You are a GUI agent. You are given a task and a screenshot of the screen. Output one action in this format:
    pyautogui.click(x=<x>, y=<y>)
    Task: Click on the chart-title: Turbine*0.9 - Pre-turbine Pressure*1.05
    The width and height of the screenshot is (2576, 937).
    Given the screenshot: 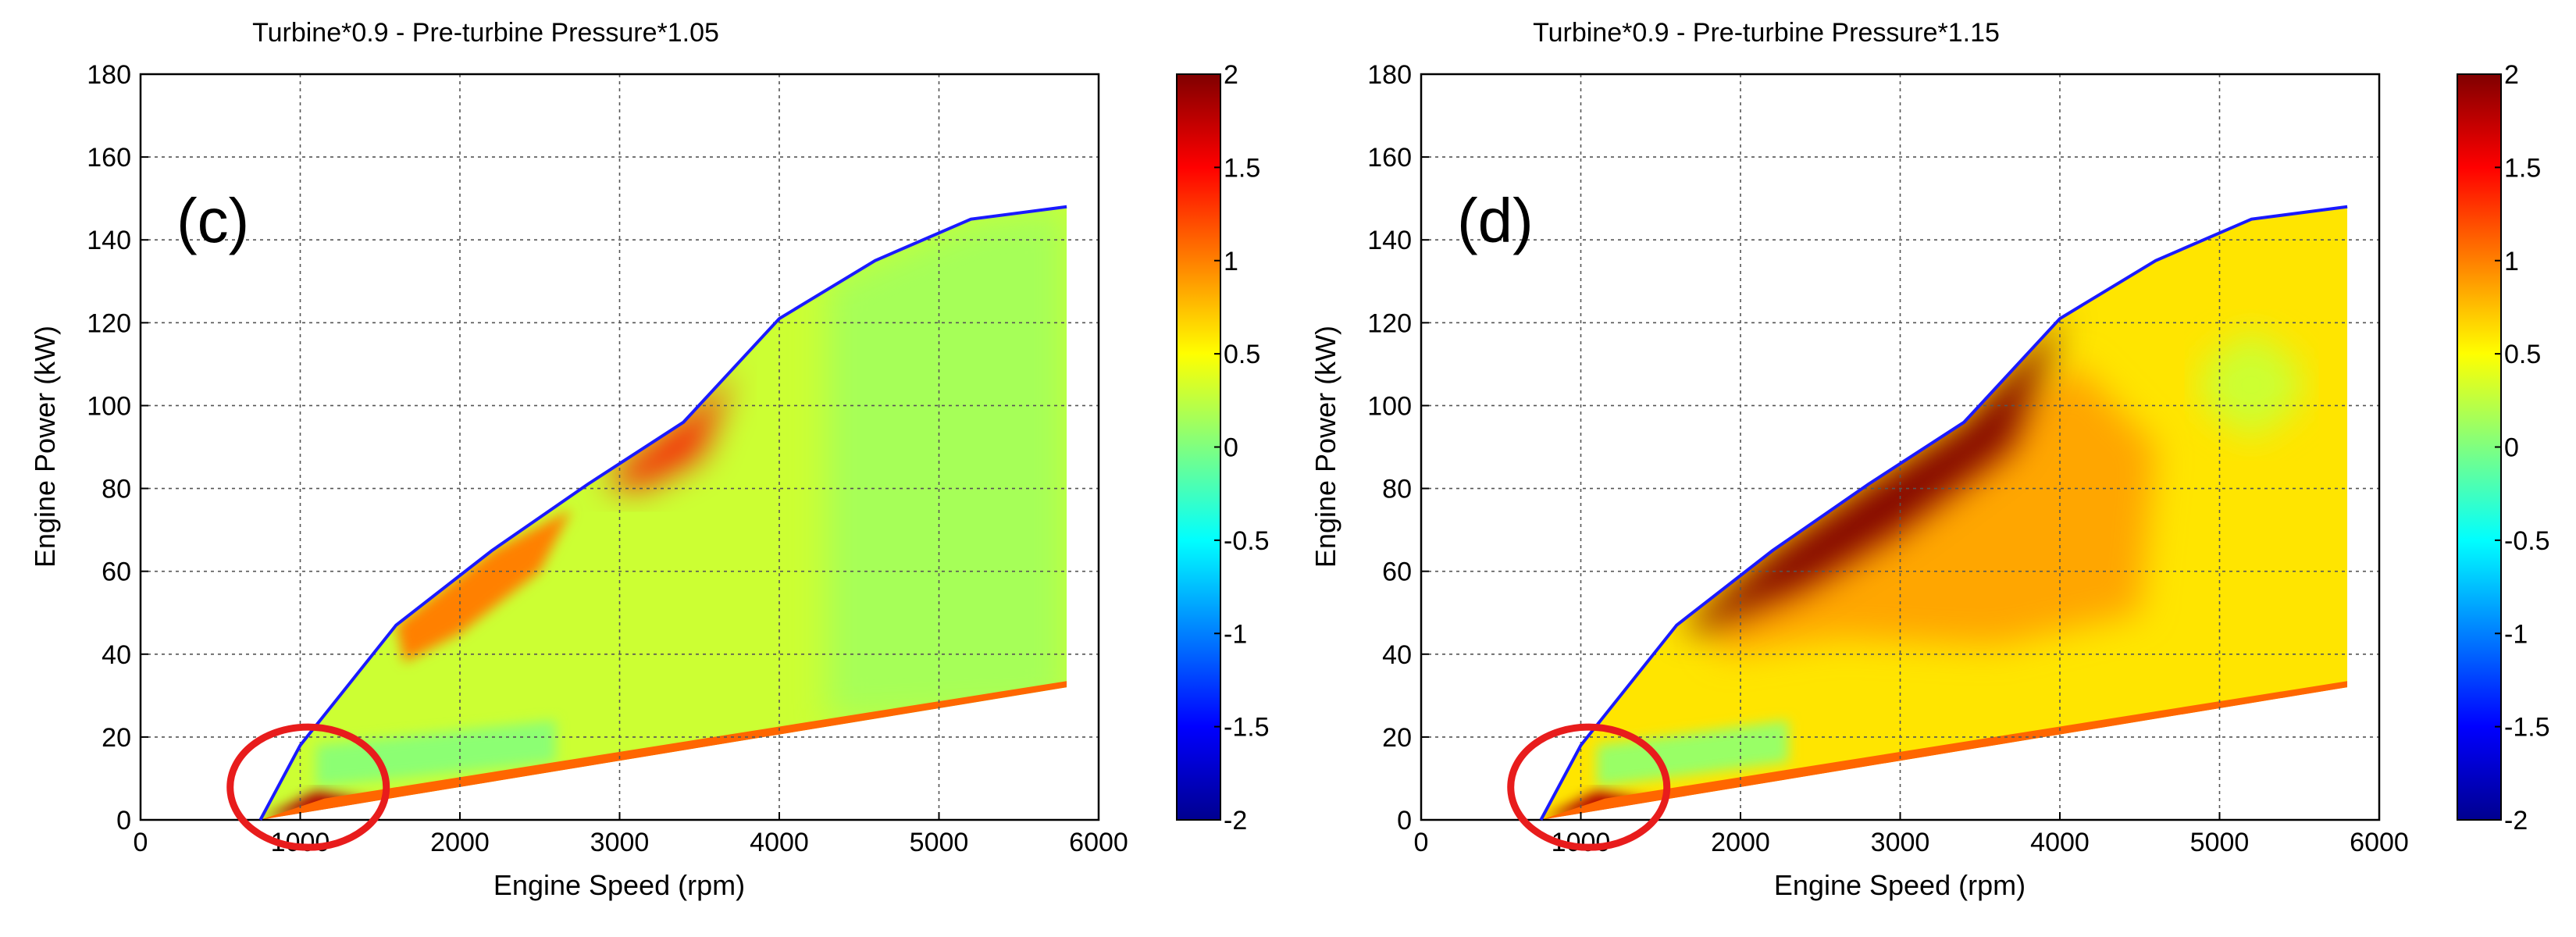 What is the action you would take?
    pyautogui.click(x=486, y=33)
    